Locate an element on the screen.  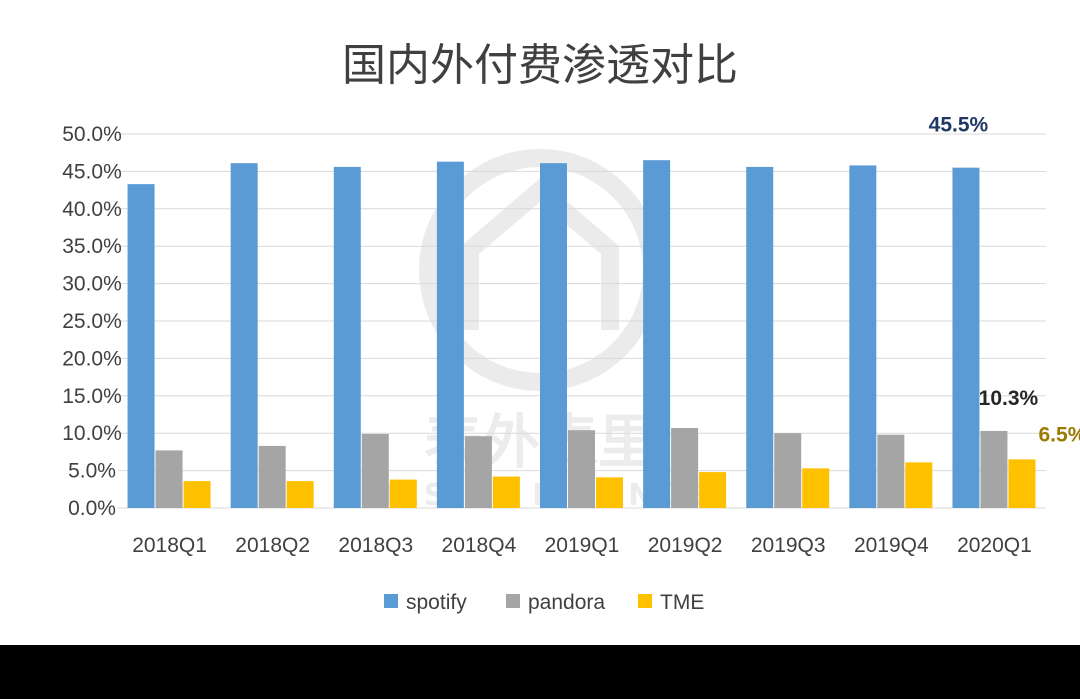
x-tick-label: 2018Q1 is located at coordinates (169, 545).